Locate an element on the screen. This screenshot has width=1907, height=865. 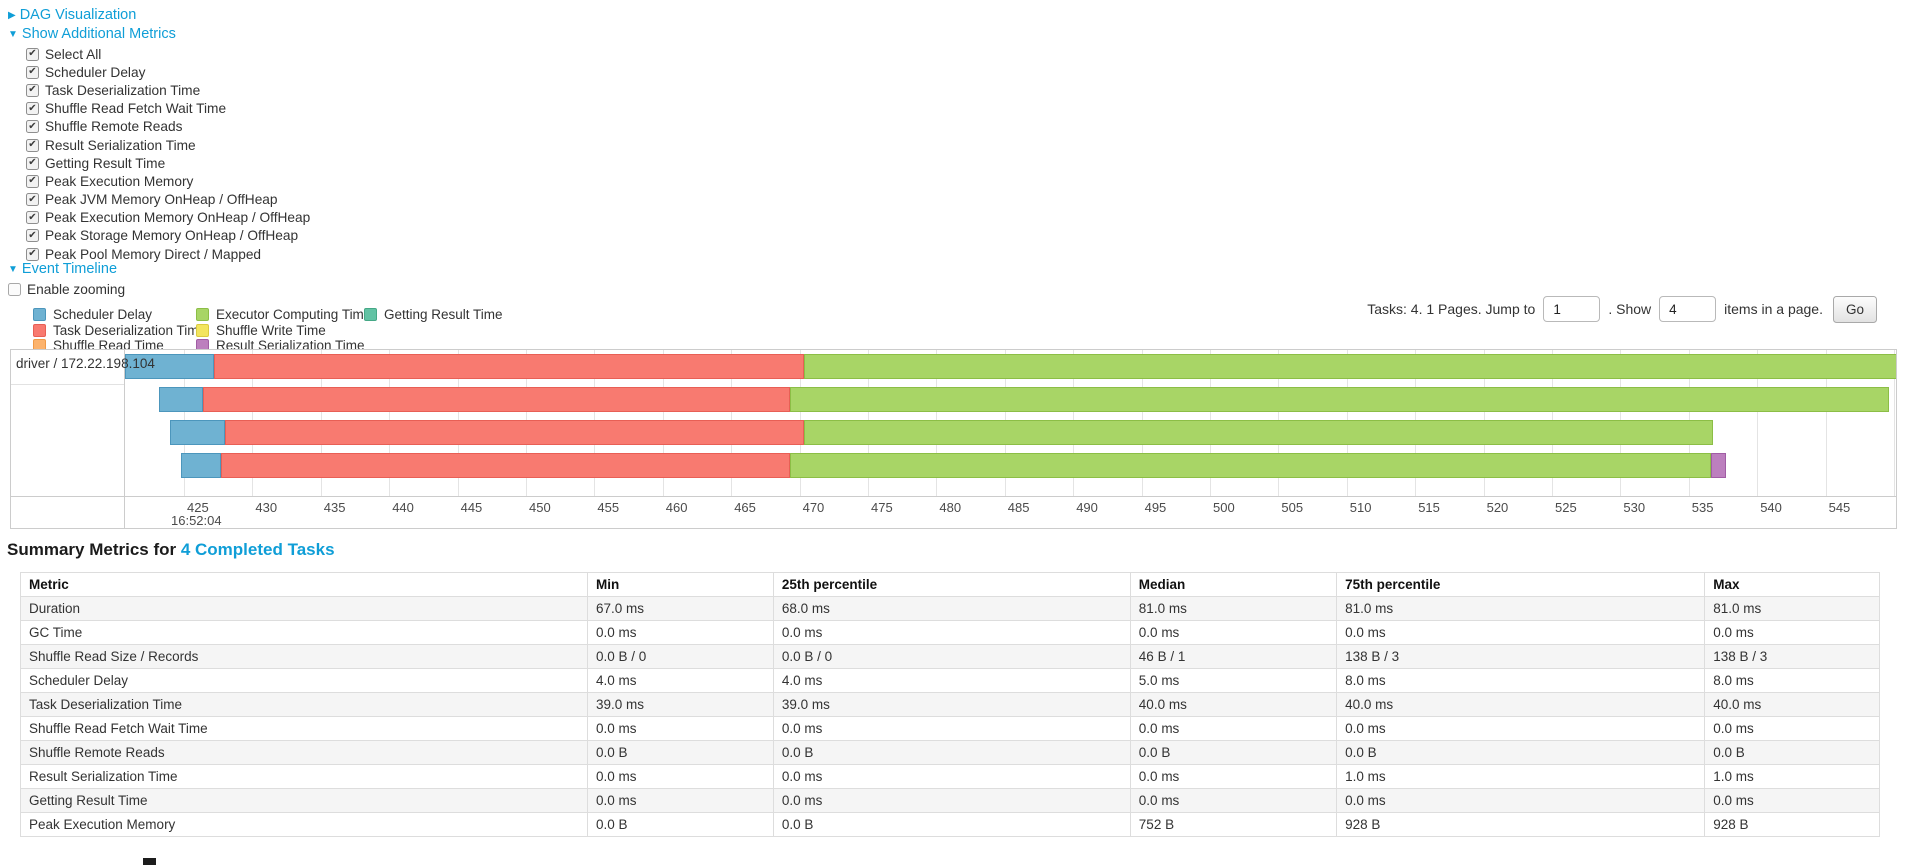
legend-item: Getting Result Time is located at coordinates (433, 315).